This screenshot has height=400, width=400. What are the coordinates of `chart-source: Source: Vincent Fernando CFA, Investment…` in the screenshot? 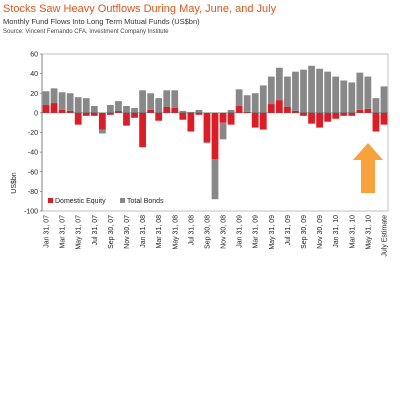 It's located at (86, 32).